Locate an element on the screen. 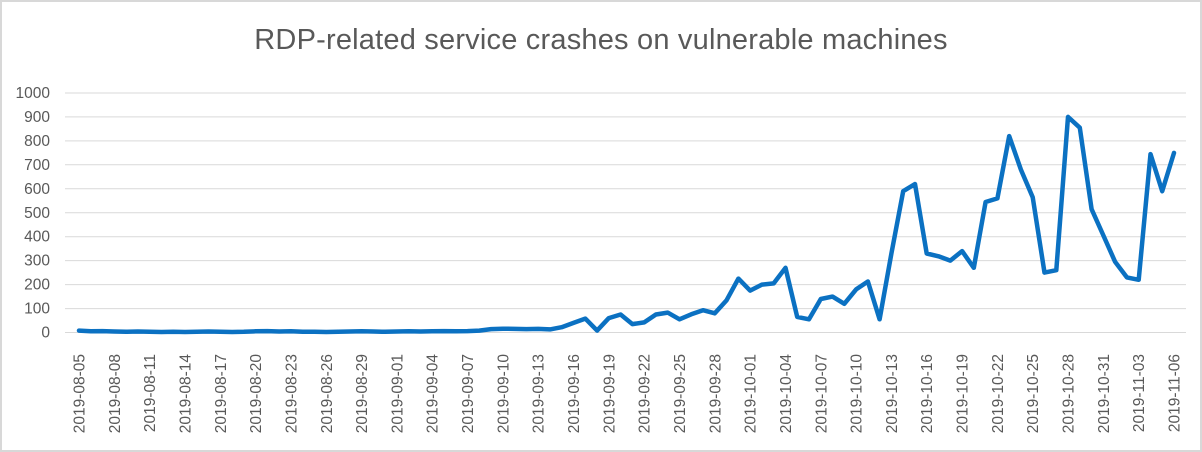  y-axis-tick-label: 500 is located at coordinates (37, 213).